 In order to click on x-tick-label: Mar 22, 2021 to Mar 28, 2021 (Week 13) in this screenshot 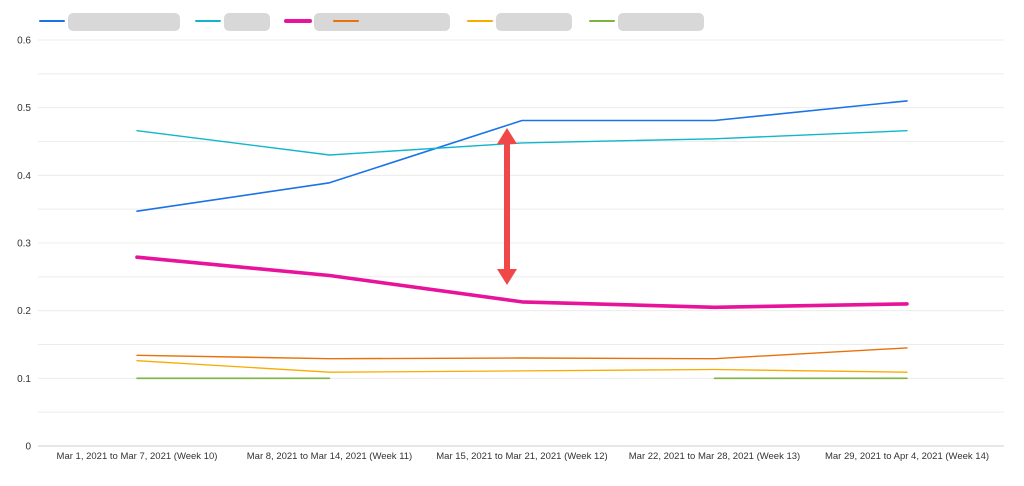, I will do `click(714, 456)`.